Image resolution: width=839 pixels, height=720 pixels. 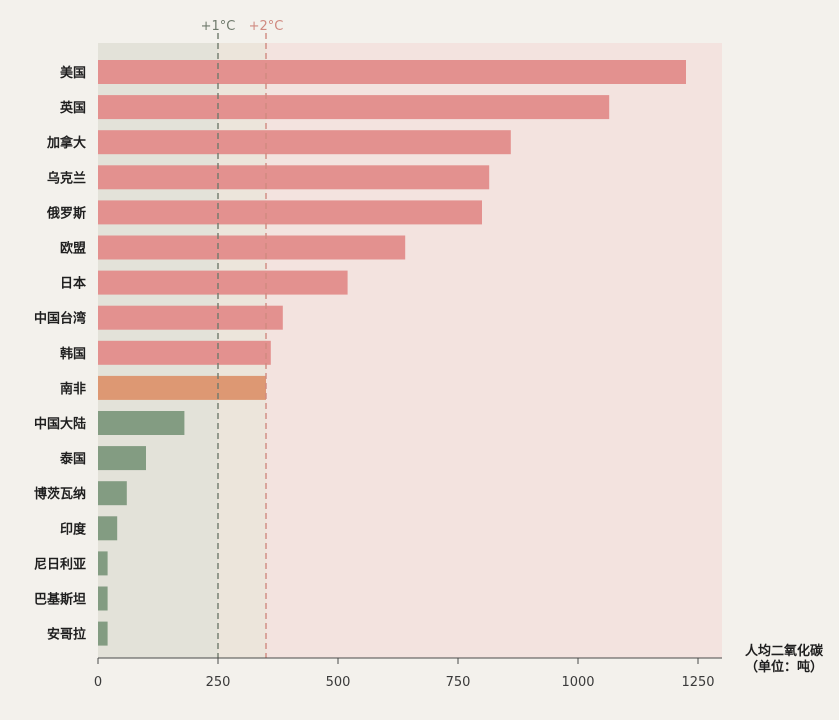 What do you see at coordinates (577, 682) in the screenshot?
I see `x-tick-label-4: 1000` at bounding box center [577, 682].